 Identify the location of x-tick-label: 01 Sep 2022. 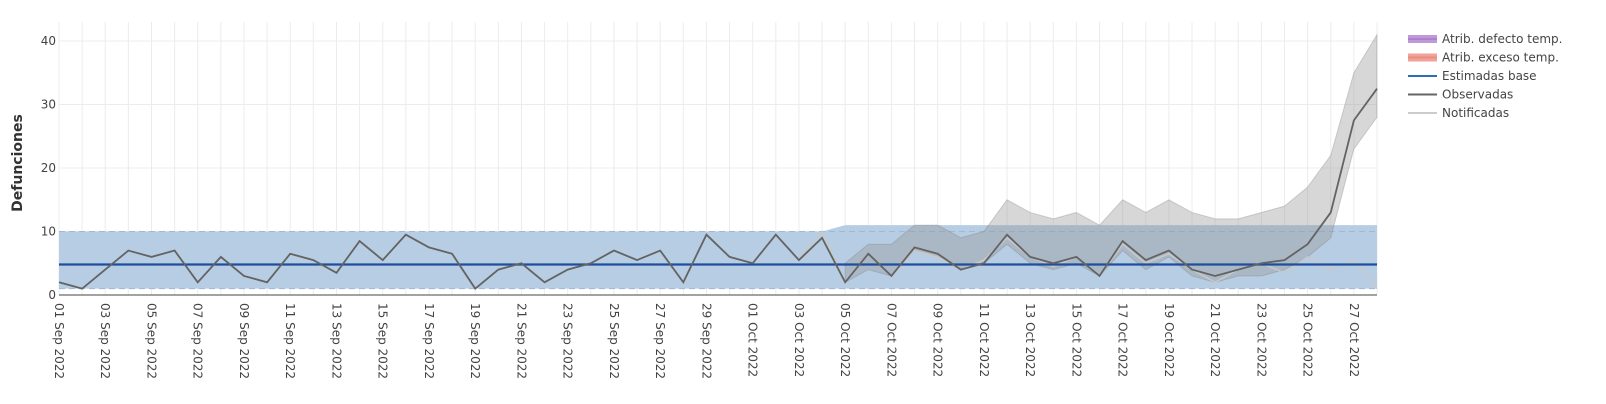
(59, 341).